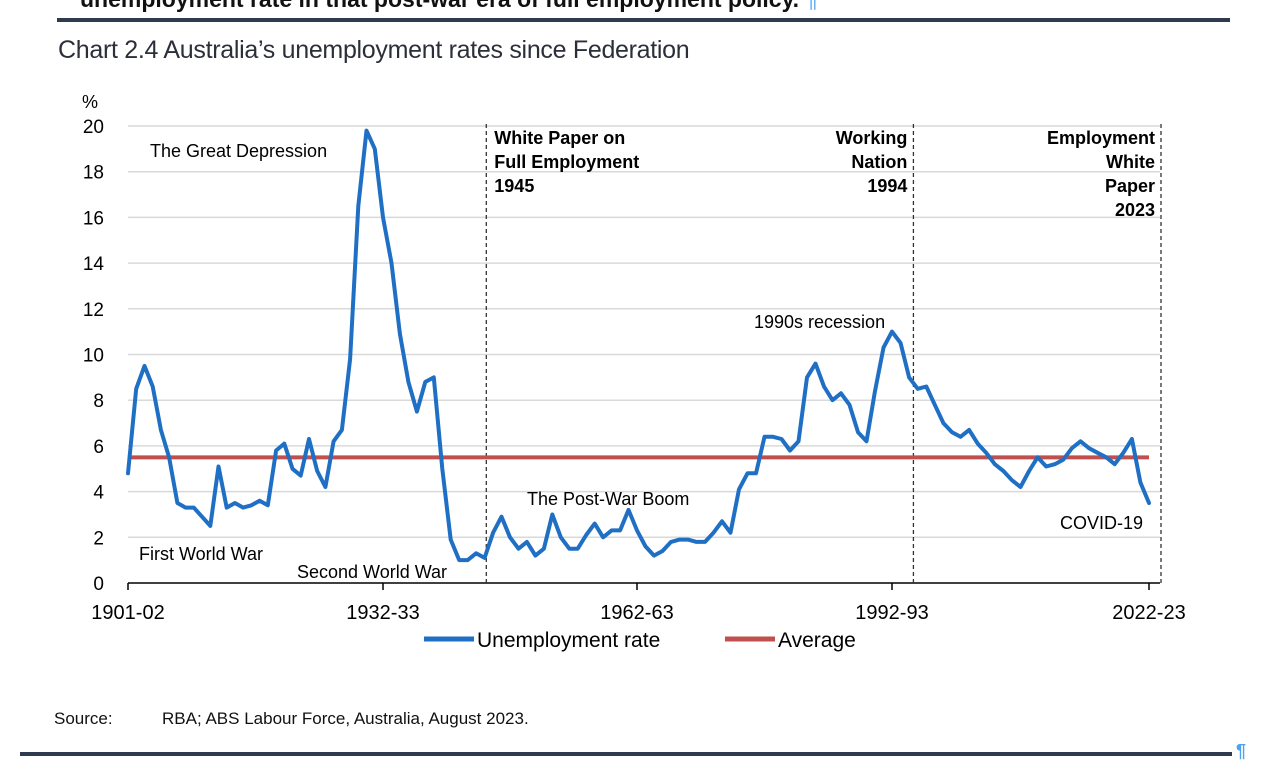  What do you see at coordinates (887, 186) in the screenshot?
I see `policy-marker-label: 1994` at bounding box center [887, 186].